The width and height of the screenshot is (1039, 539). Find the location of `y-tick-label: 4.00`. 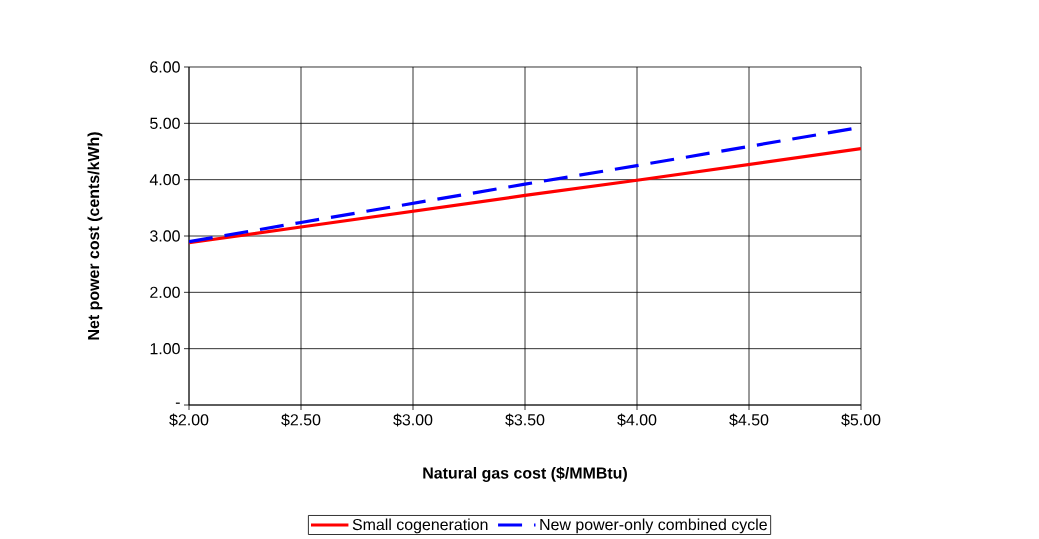

y-tick-label: 4.00 is located at coordinates (164, 180).